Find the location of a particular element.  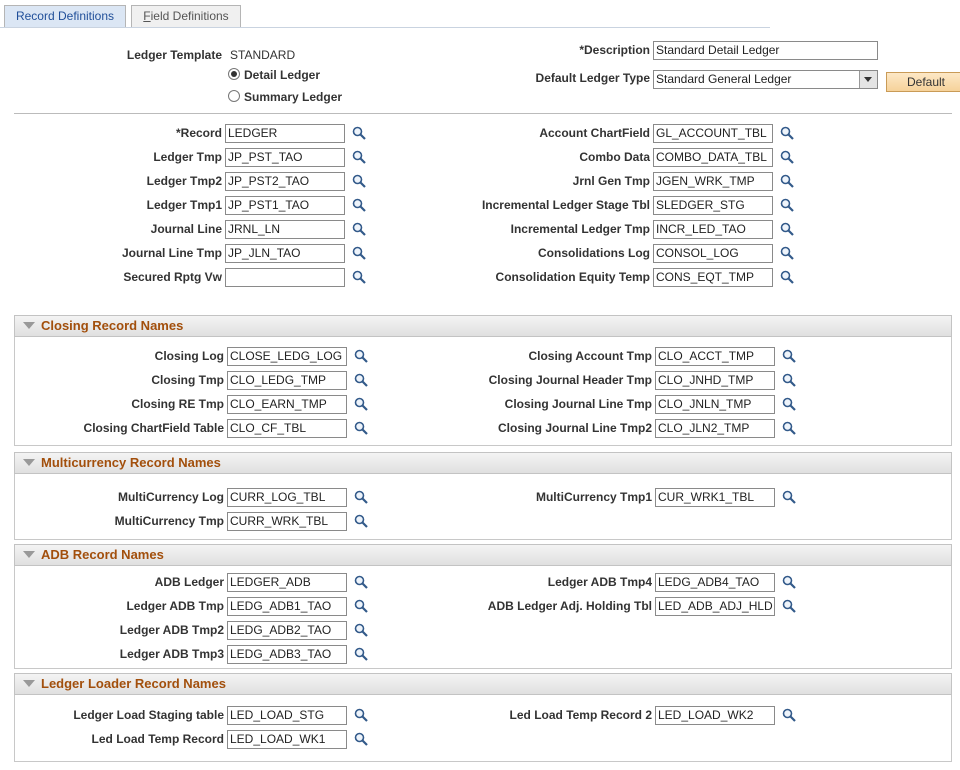

section-header: Ledger Loader Record Names is located at coordinates (483, 684).